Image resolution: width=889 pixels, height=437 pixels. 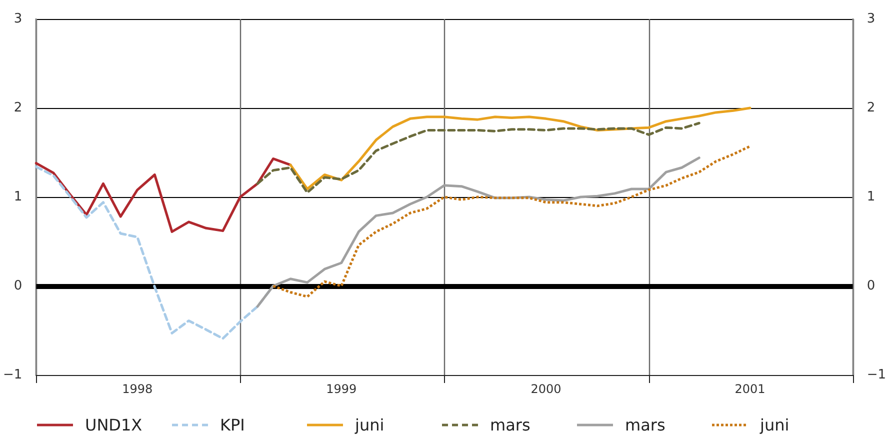 I want to click on y-tick-label: 1, so click(x=18, y=197).